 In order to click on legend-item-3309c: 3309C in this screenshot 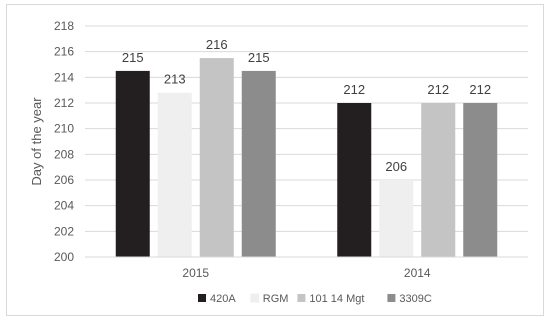, I will do `click(409, 299)`.